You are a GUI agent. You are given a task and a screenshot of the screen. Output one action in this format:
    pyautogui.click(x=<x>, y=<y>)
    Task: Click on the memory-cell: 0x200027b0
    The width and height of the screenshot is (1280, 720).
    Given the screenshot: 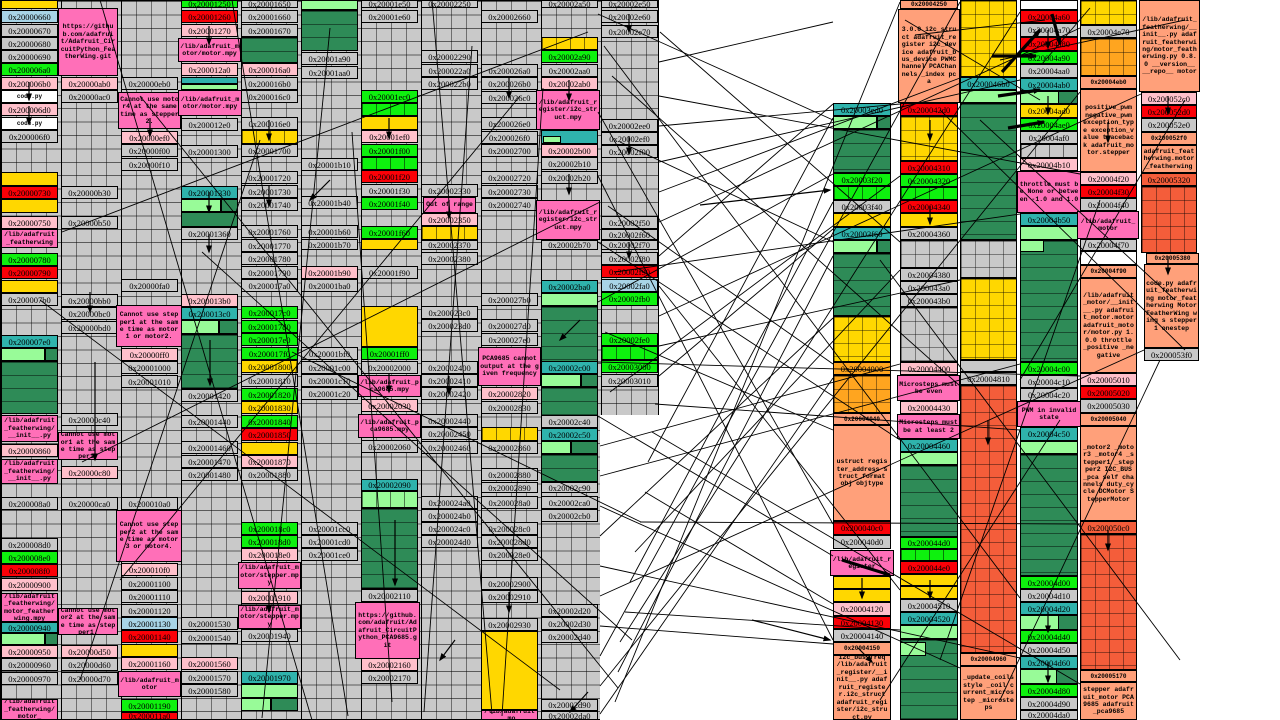 What is the action you would take?
    pyautogui.click(x=509, y=299)
    